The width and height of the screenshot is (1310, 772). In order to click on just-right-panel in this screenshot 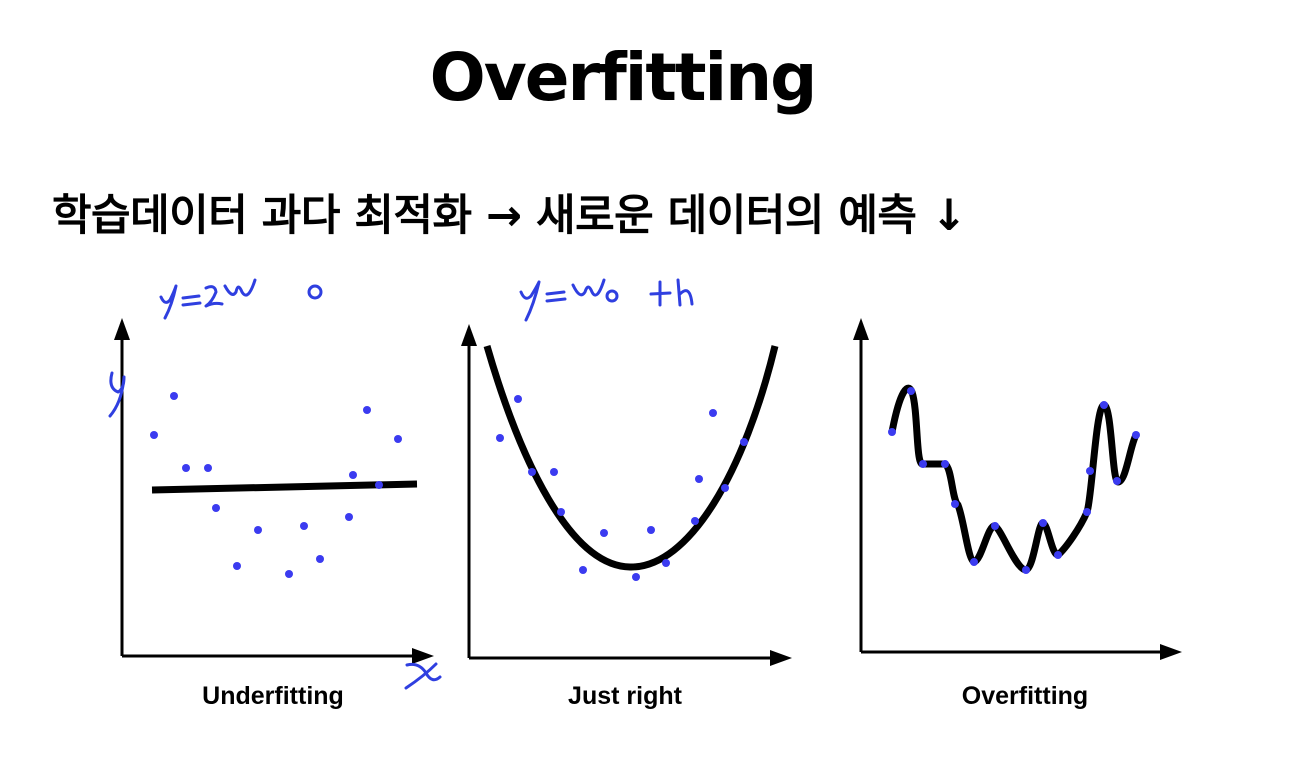, I will do `click(626, 472)`.